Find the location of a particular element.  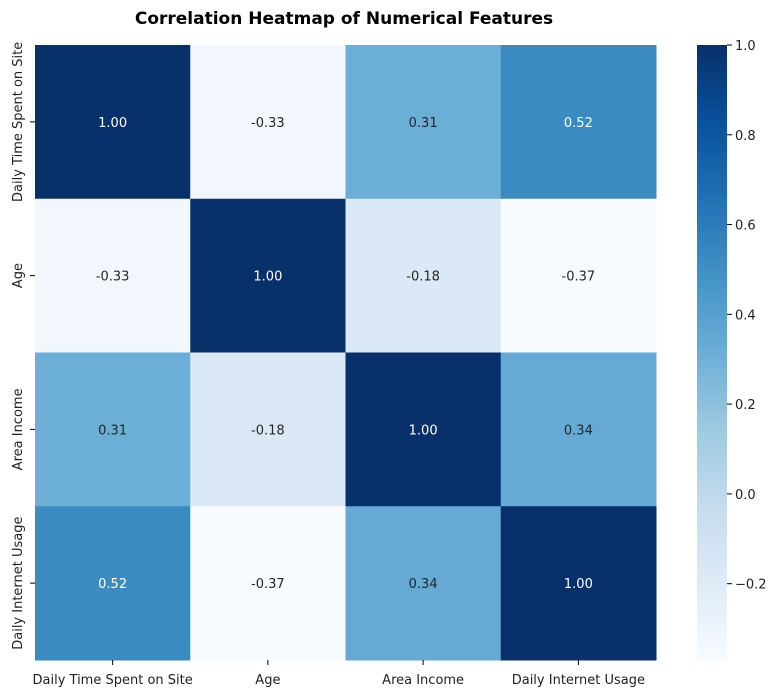

cell-annotation-r1-c2: -0.18 is located at coordinates (423, 277).